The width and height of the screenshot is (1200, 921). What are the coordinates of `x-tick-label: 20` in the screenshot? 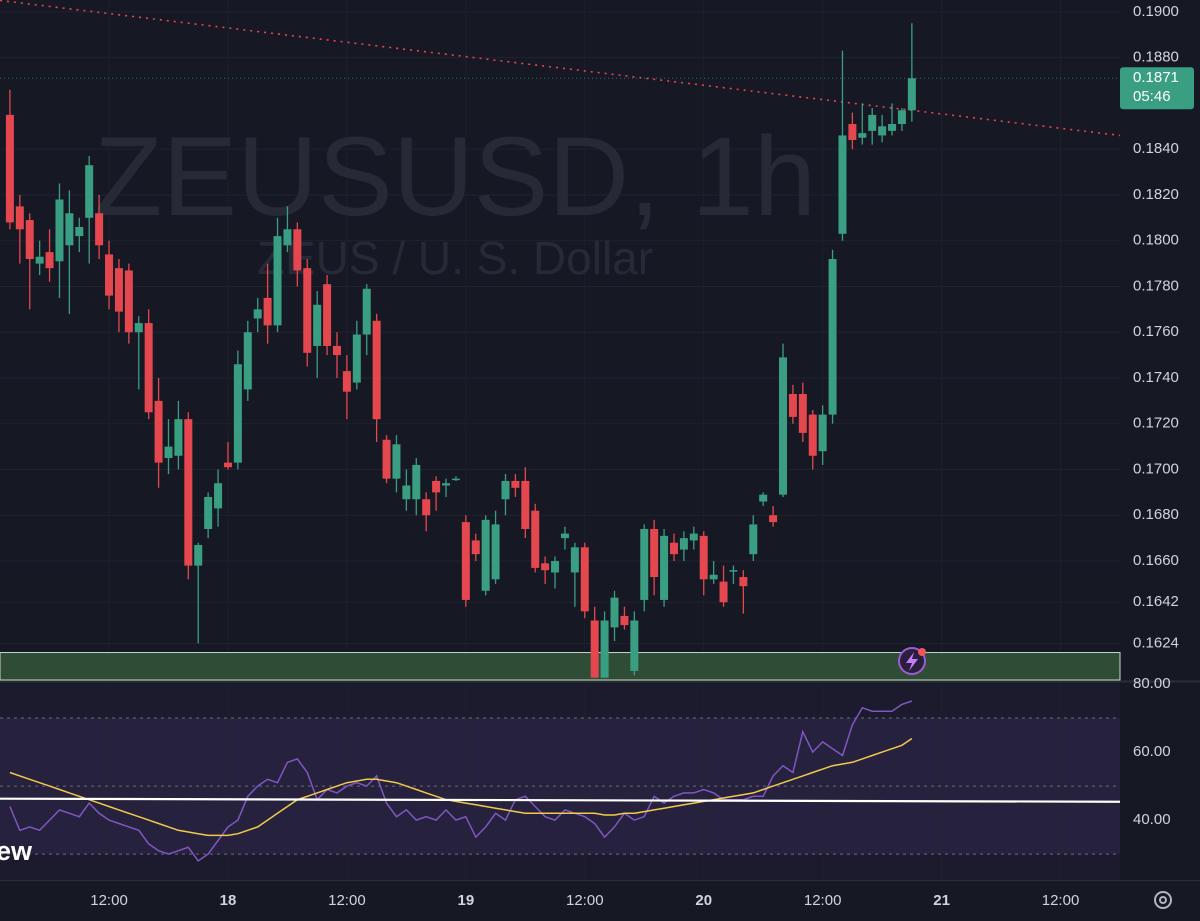 It's located at (703, 900).